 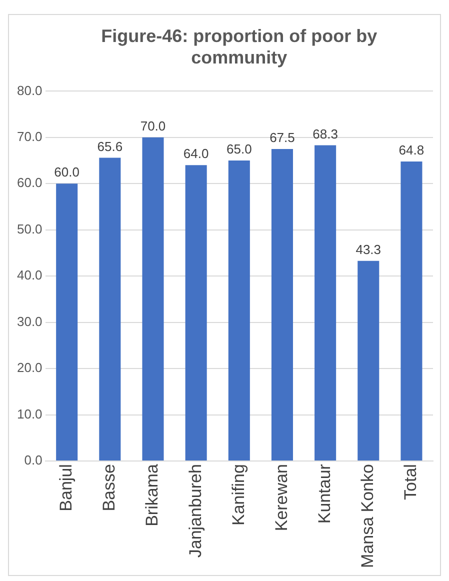 I want to click on y-tick-label: 40.0, so click(x=29, y=275).